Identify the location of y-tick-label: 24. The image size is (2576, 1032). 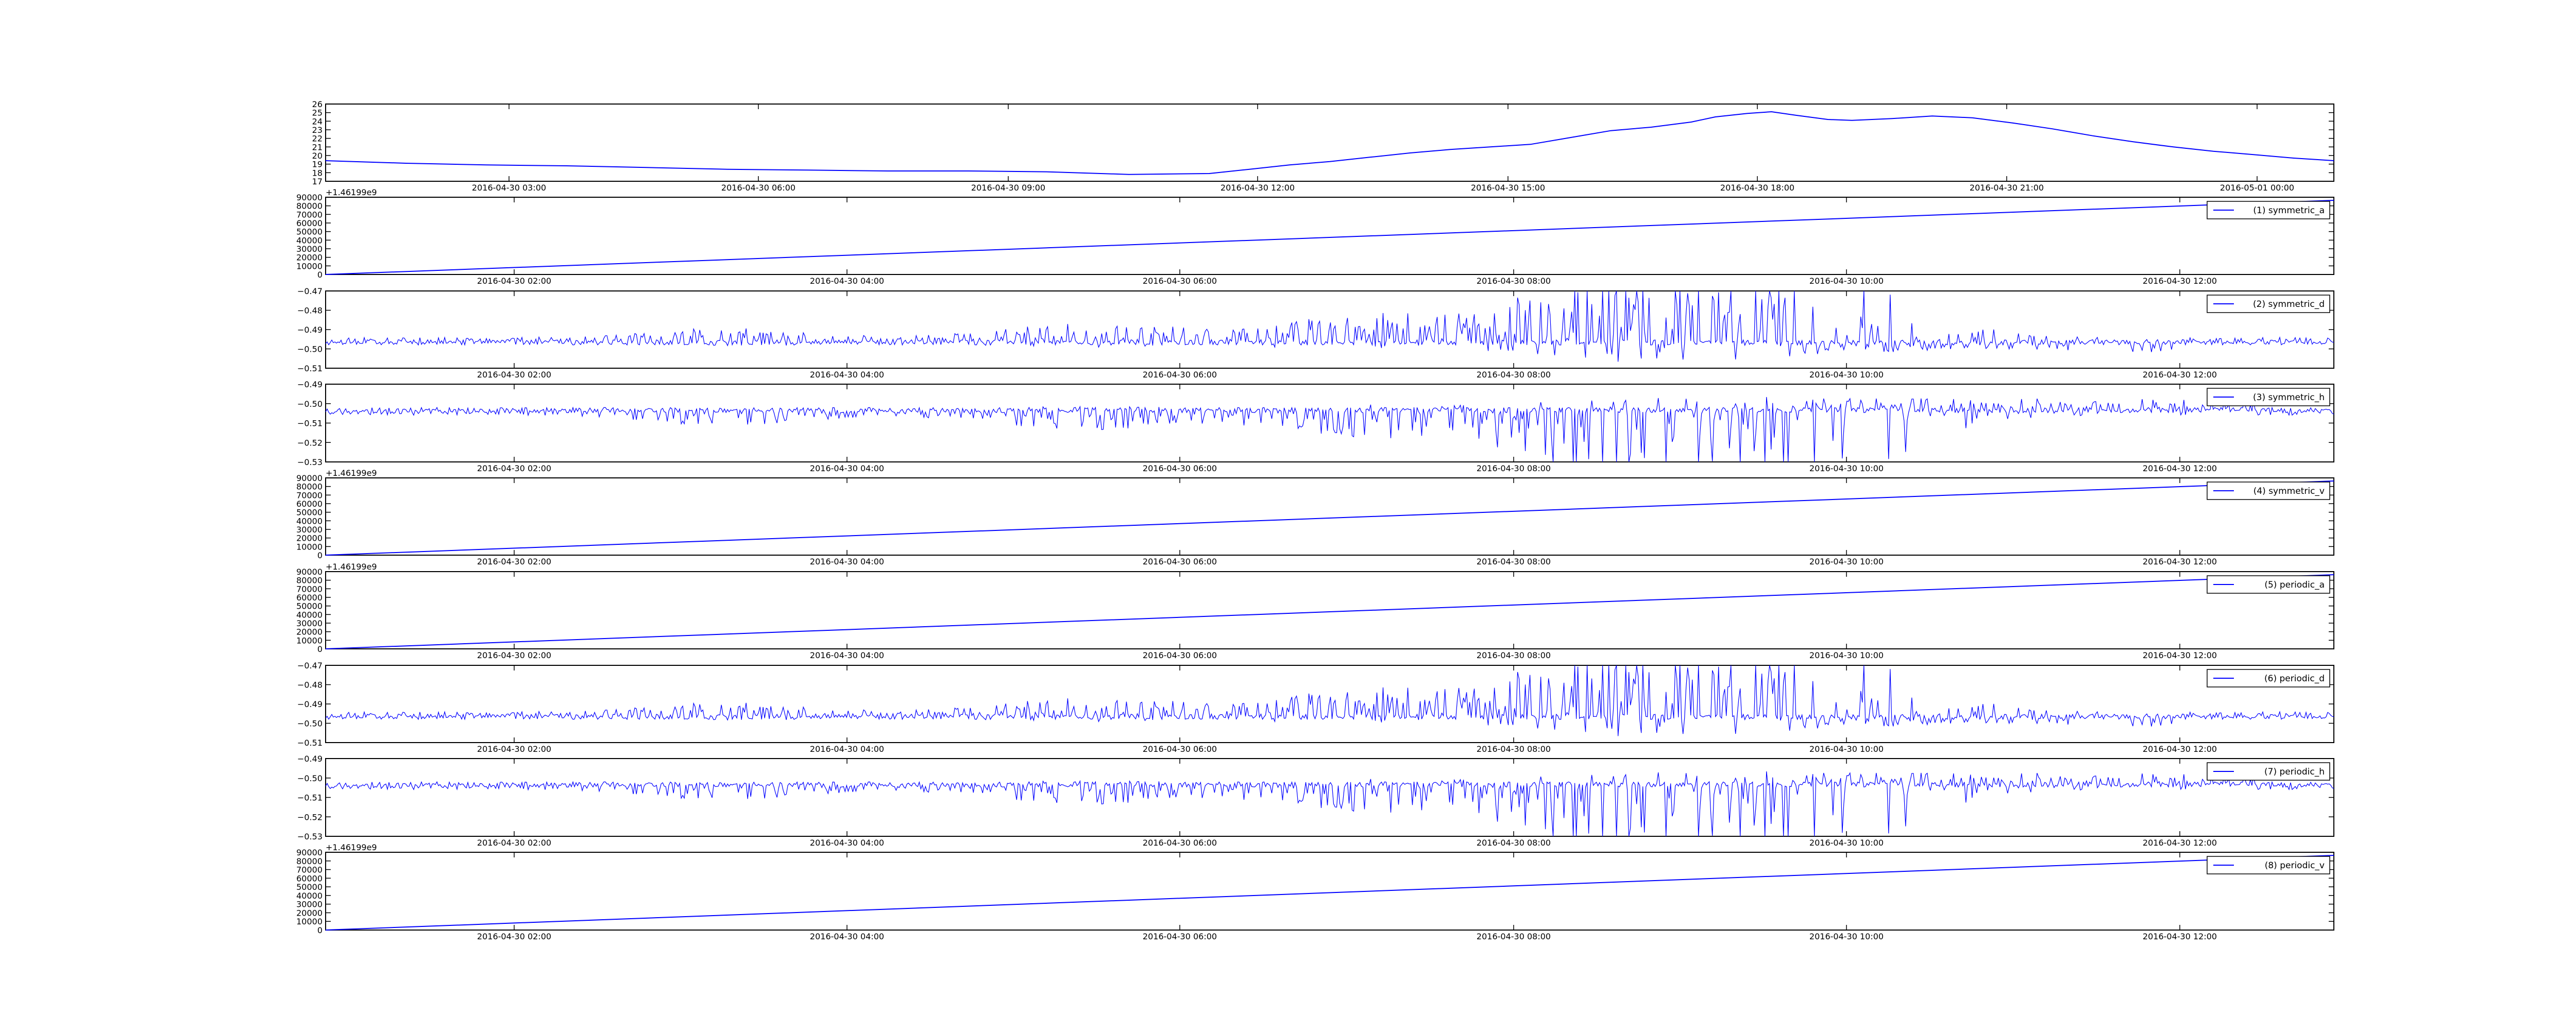
(317, 121).